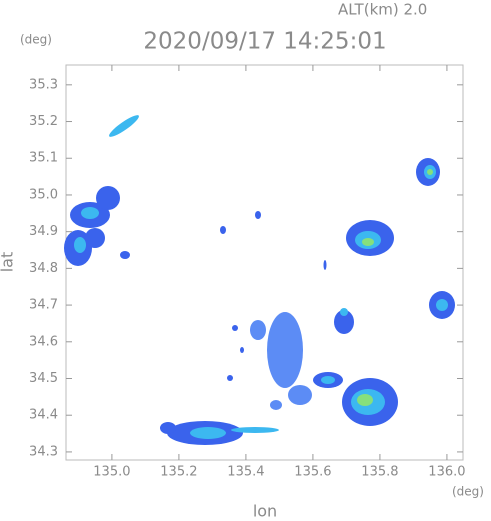  Describe the element at coordinates (43, 158) in the screenshot. I see `y-tick-label: 35.1` at that location.